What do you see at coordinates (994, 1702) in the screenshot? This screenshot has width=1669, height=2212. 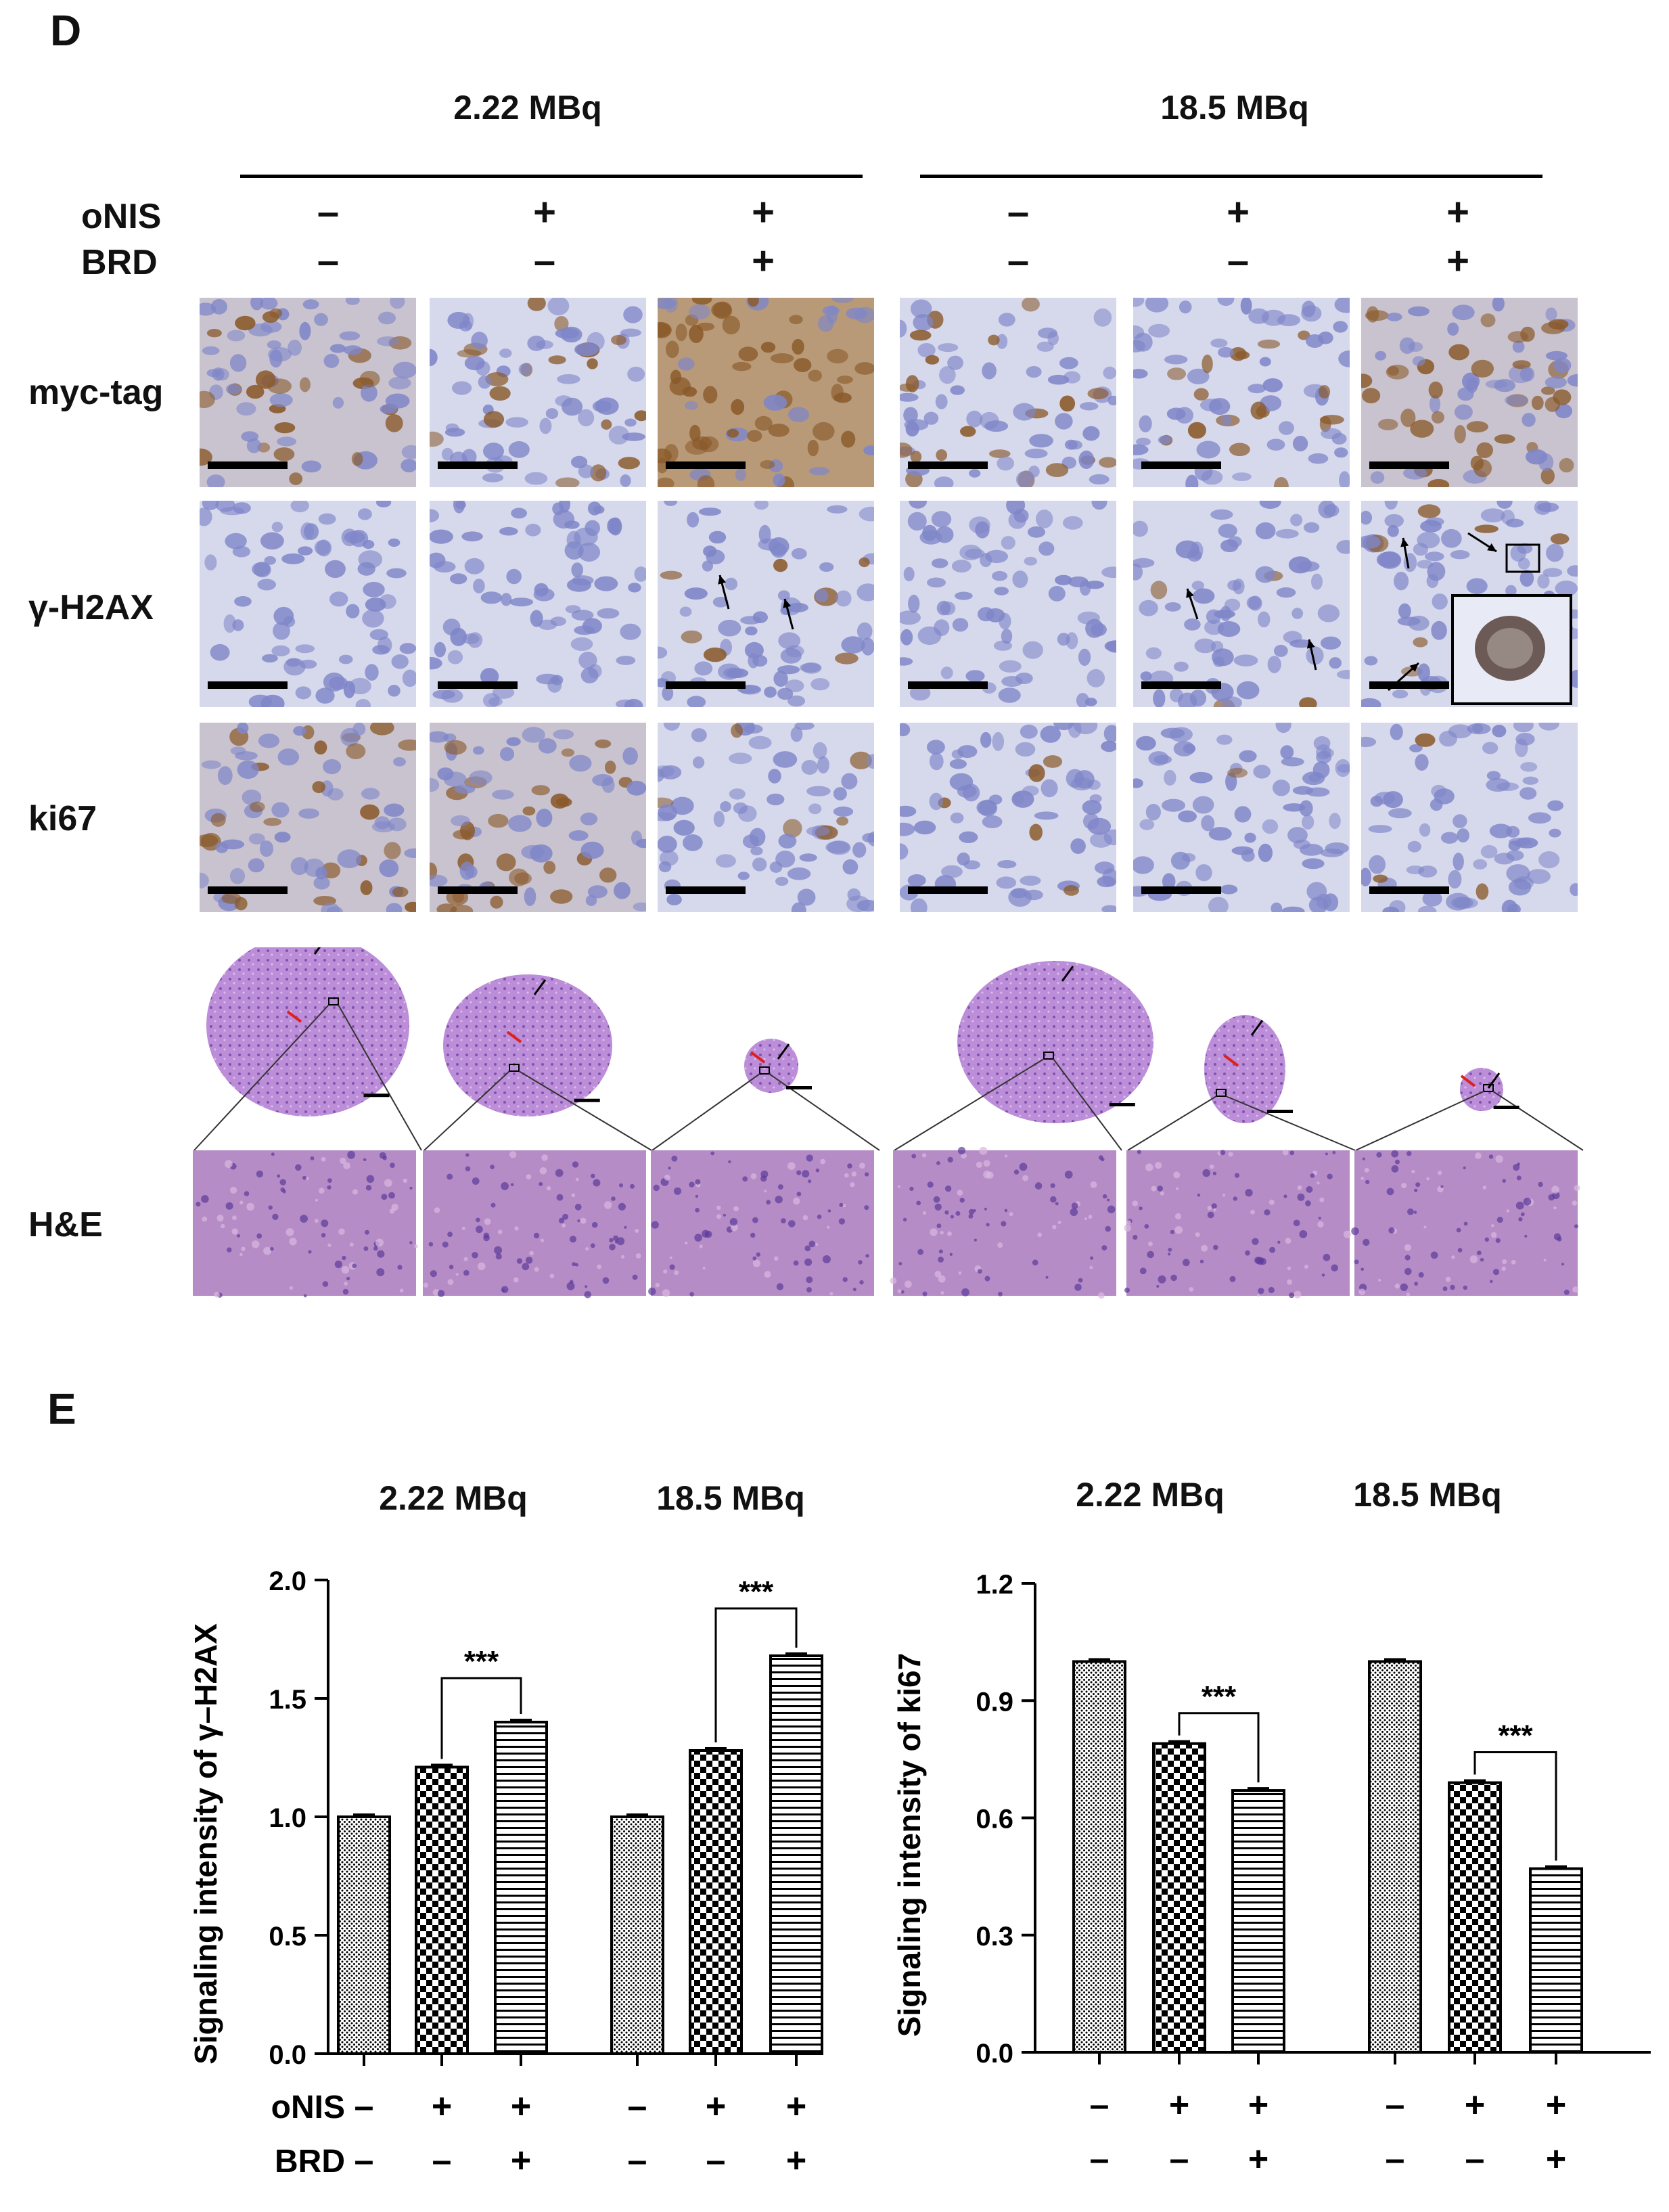 I see `y-tick-label: 0.9` at bounding box center [994, 1702].